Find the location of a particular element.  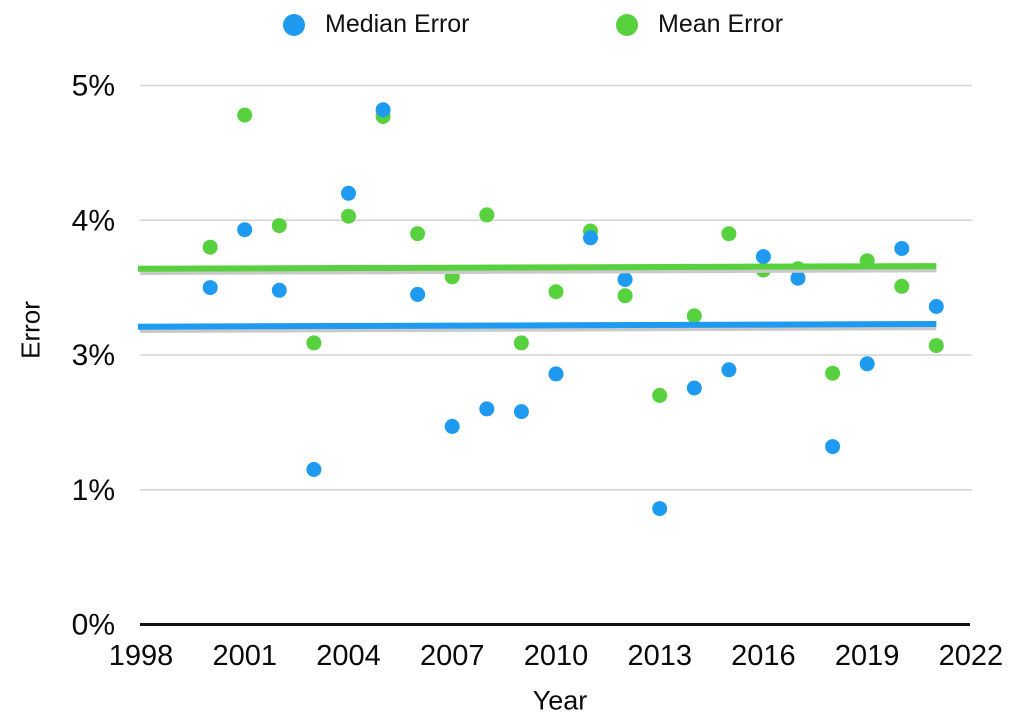

median-point-2008 is located at coordinates (487, 409).